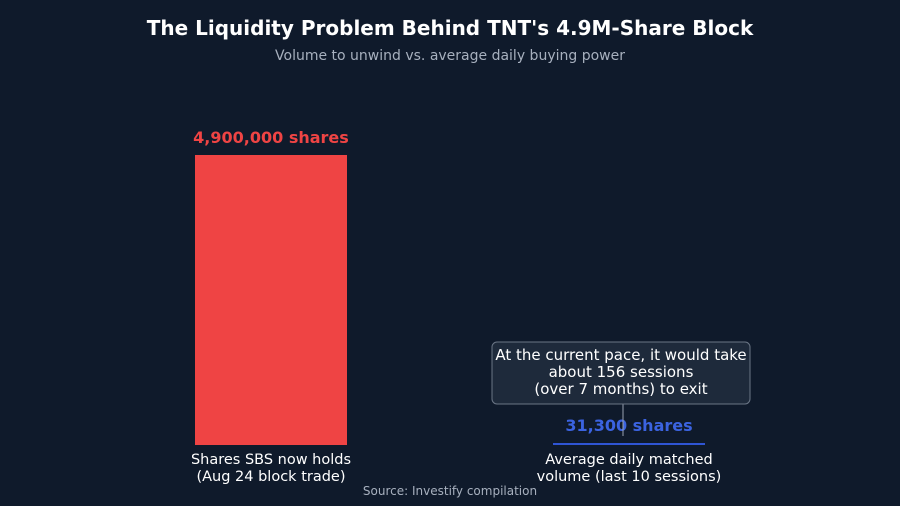  Describe the element at coordinates (629, 477) in the screenshot. I see `category-label-2-line-2: volume (last 10 sessions)` at that location.